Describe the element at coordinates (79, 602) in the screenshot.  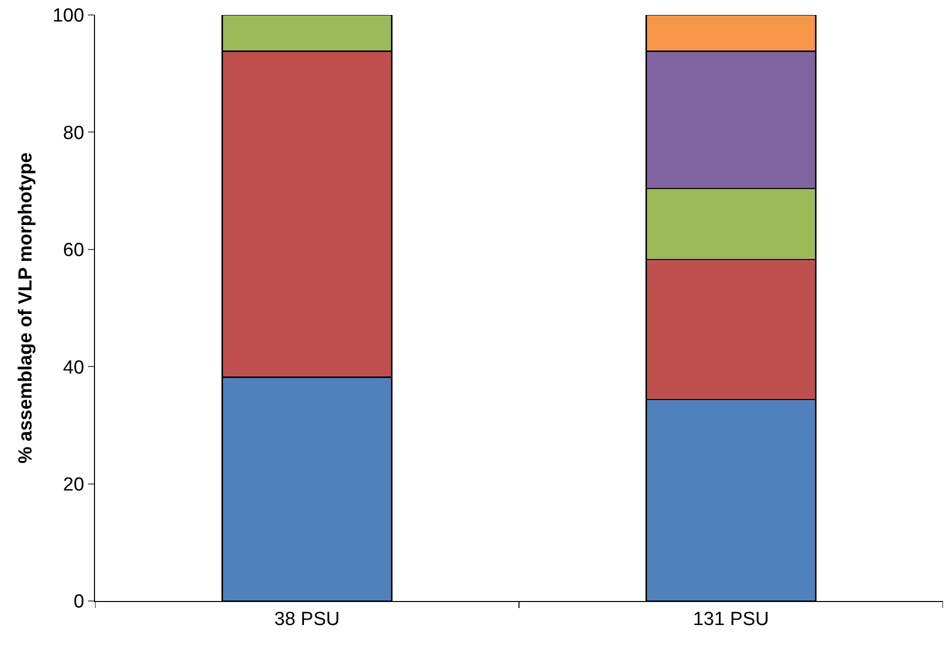
I see `y-tick-label: 0` at that location.